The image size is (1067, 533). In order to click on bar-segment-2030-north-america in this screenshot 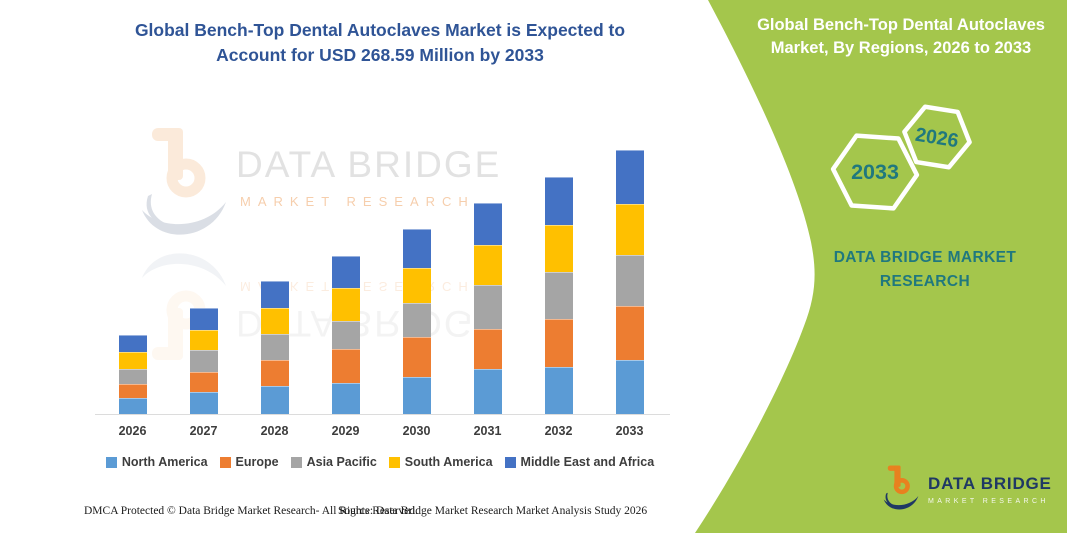, I will do `click(416, 395)`.